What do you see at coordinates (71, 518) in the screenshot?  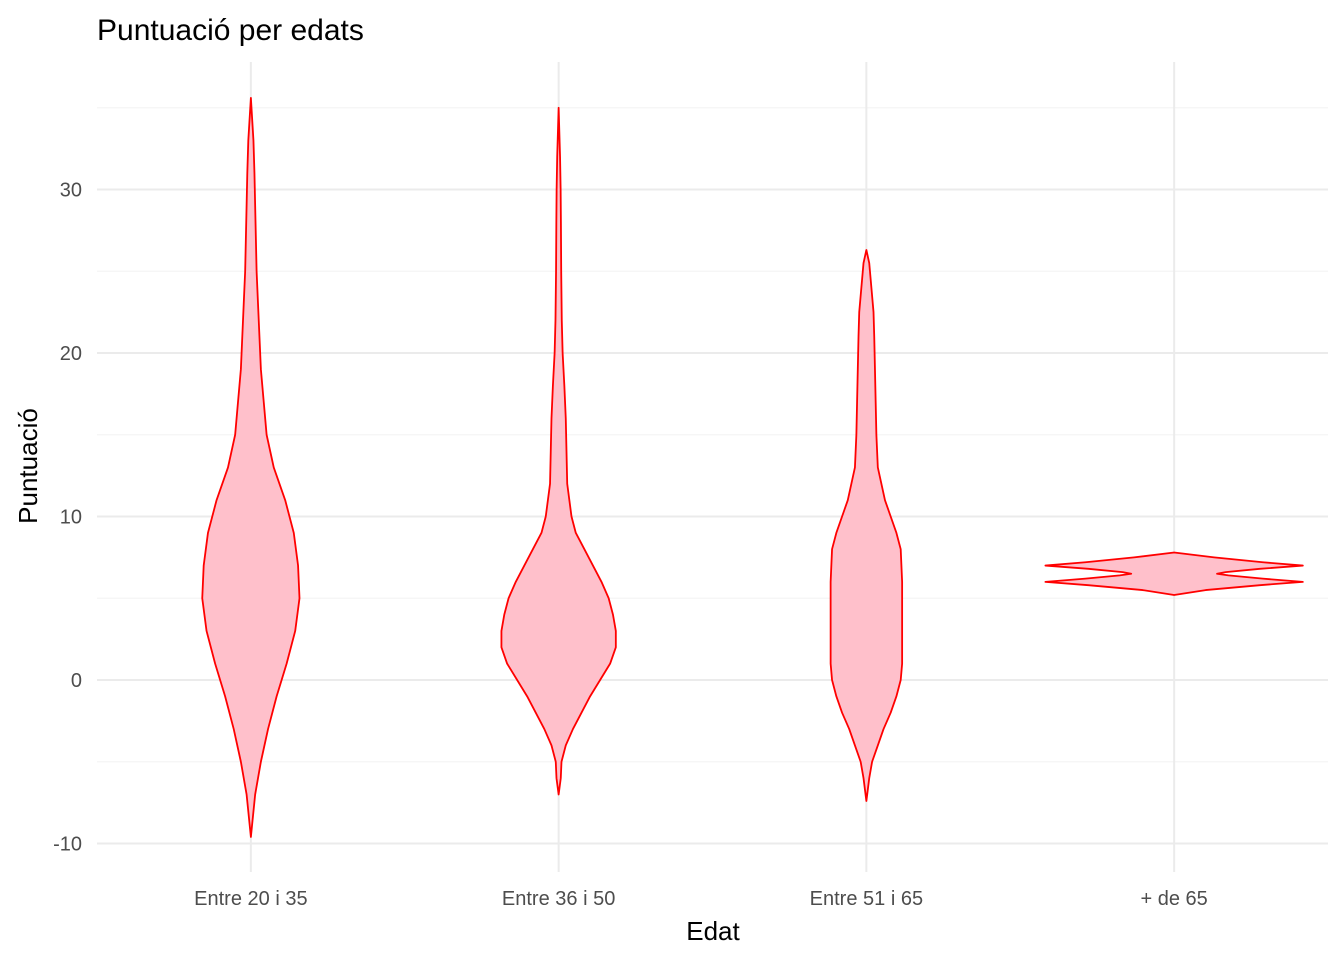 I see `y-tick-label: 10` at bounding box center [71, 518].